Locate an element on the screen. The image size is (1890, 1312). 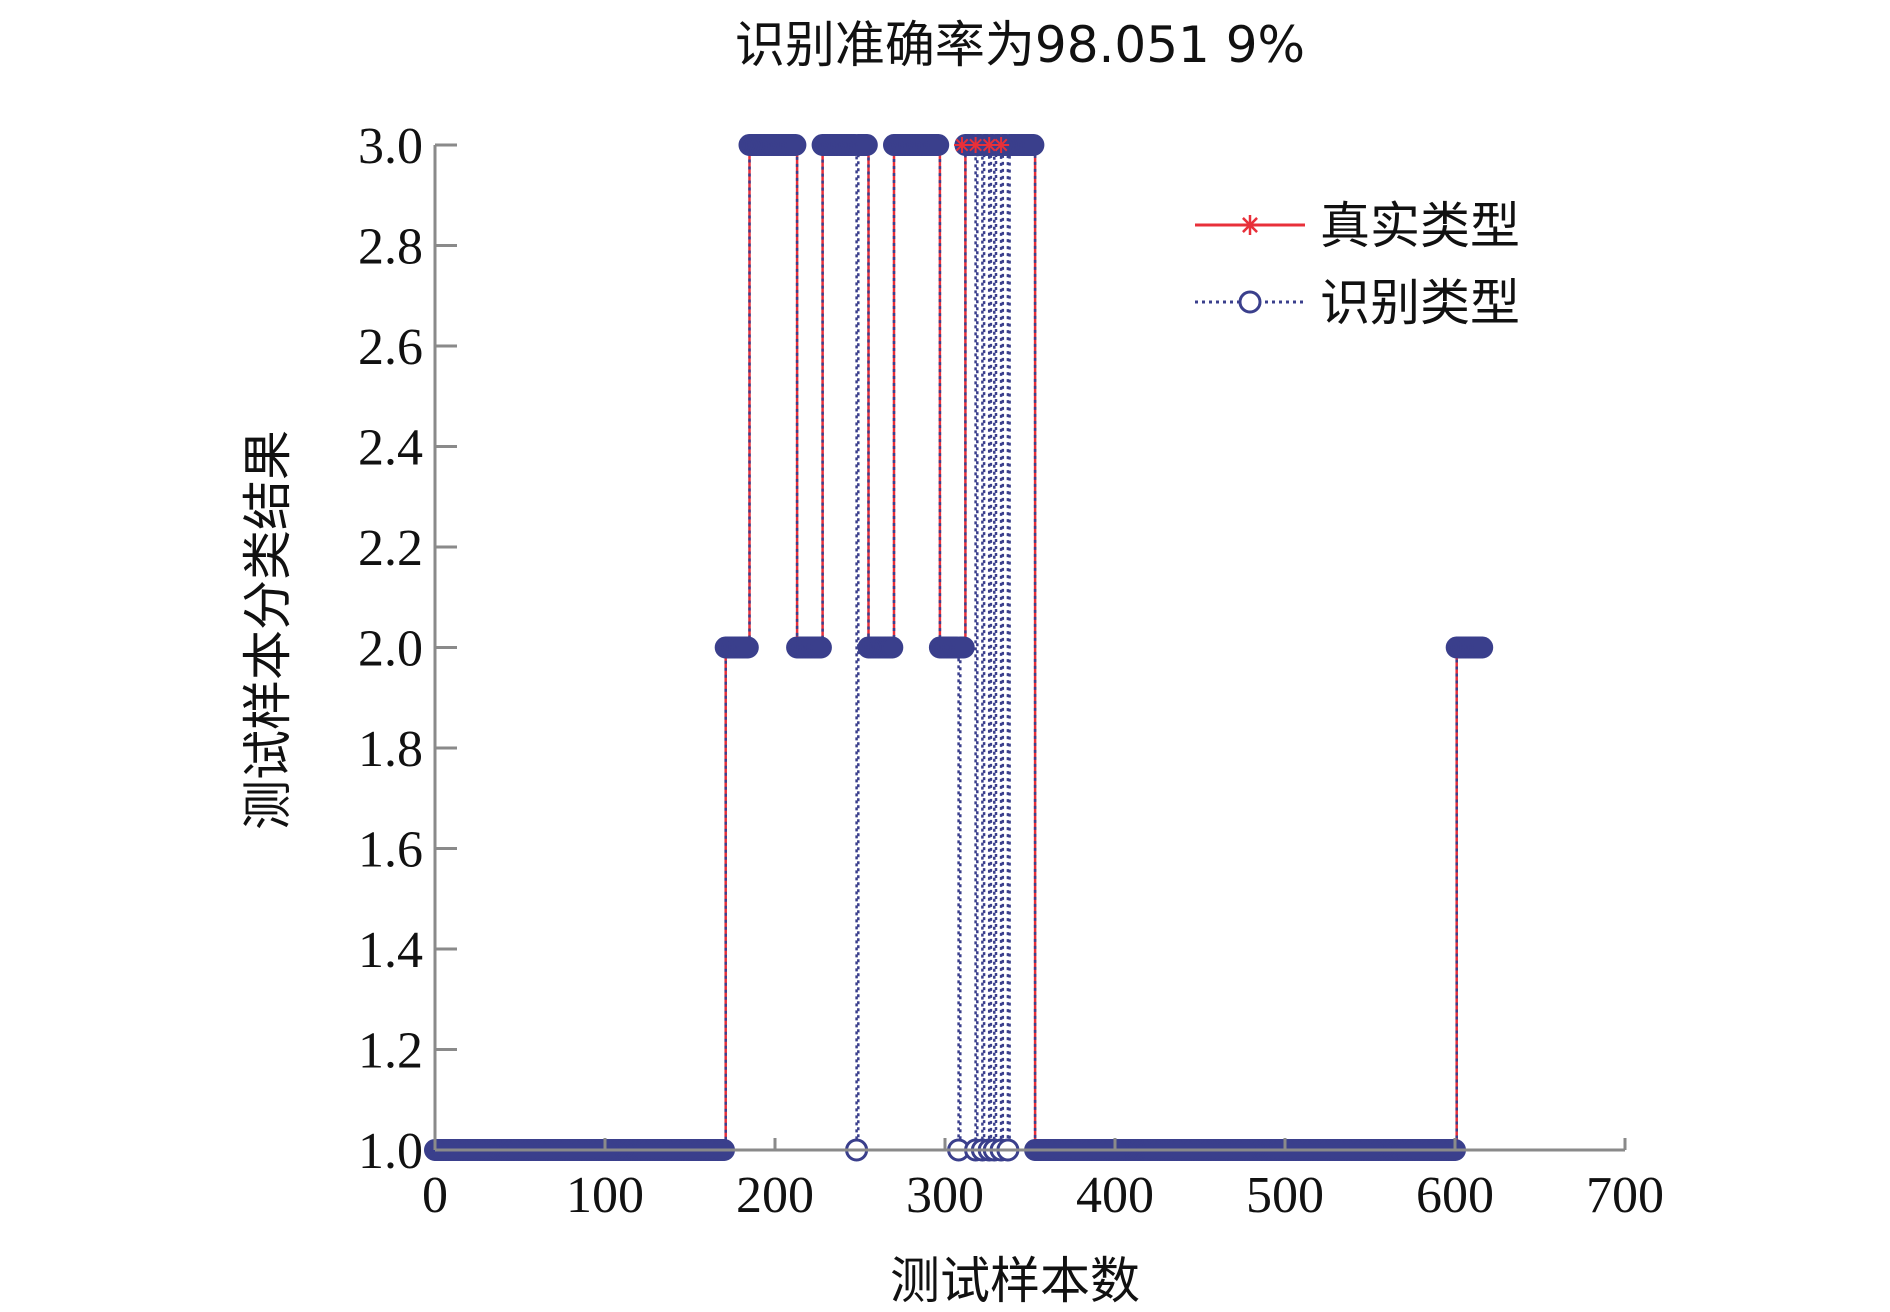
x-tick-label: 700 is located at coordinates (1625, 1195).